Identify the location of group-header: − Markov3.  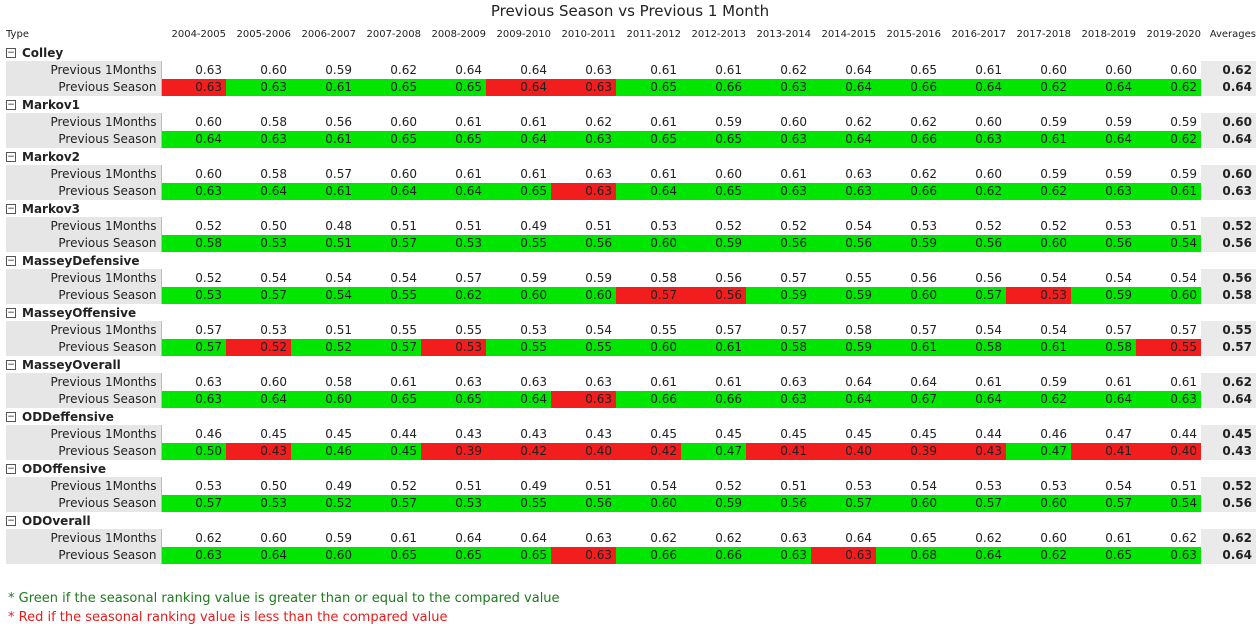
(83, 208).